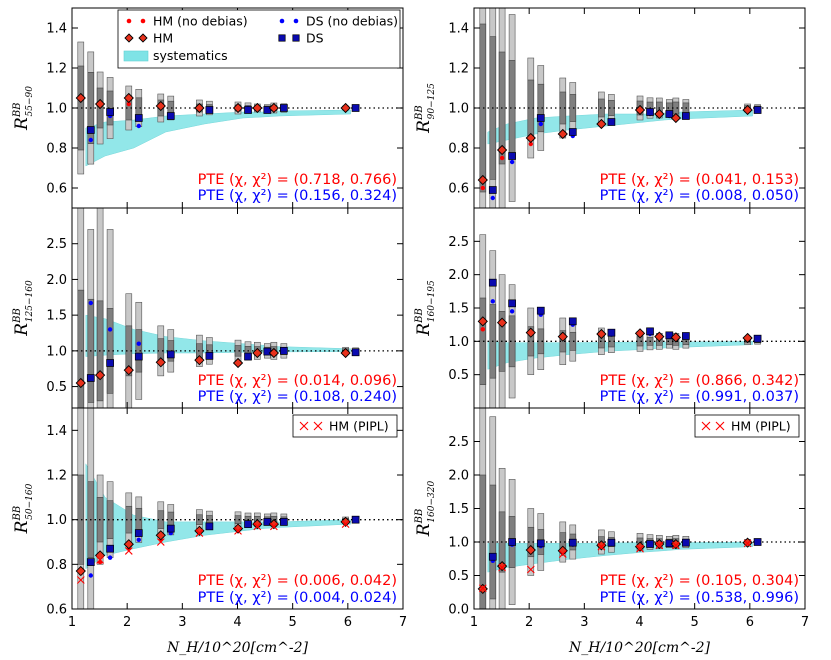 The width and height of the screenshot is (831, 660). What do you see at coordinates (56, 69) in the screenshot?
I see `y-tick-label: 1.2` at bounding box center [56, 69].